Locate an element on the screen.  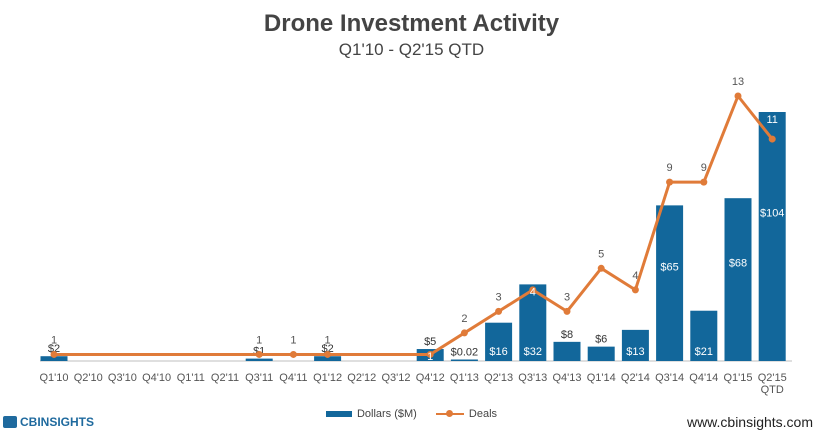
x-tick-label: QTD is located at coordinates (772, 390).